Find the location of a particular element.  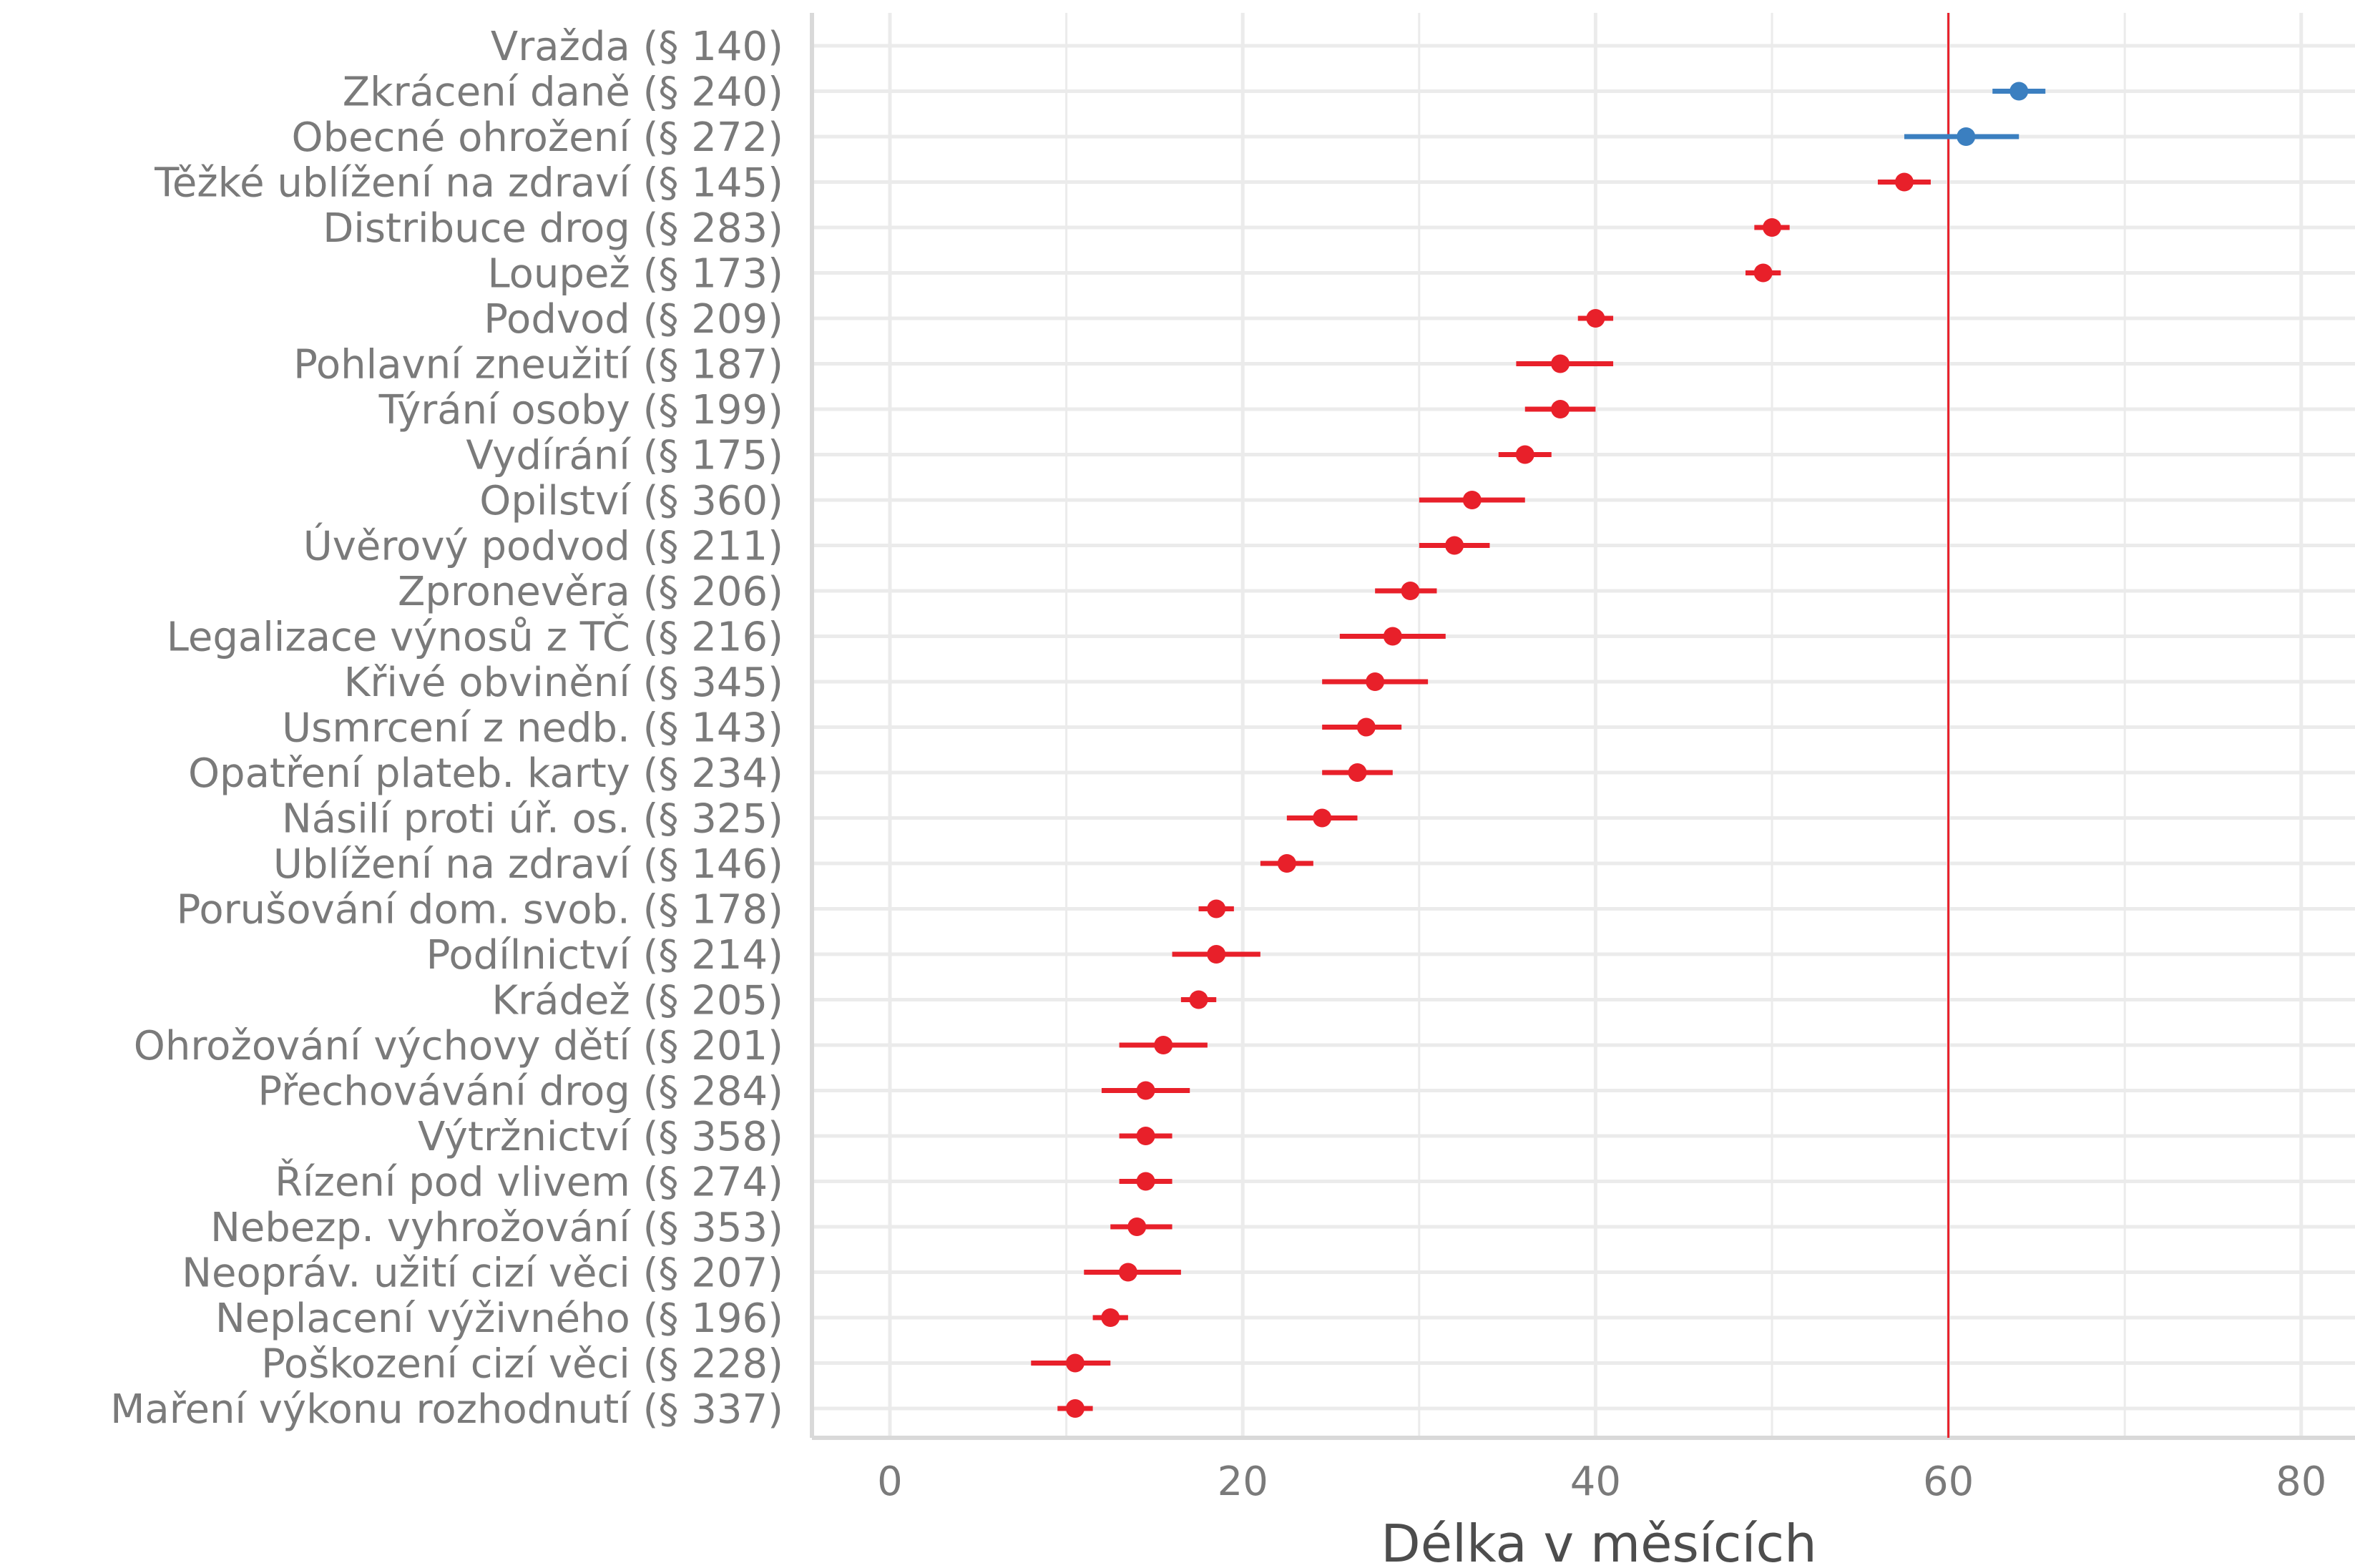

category-label: Nebezp. vyhrožování (§ 353) is located at coordinates (496, 1228).